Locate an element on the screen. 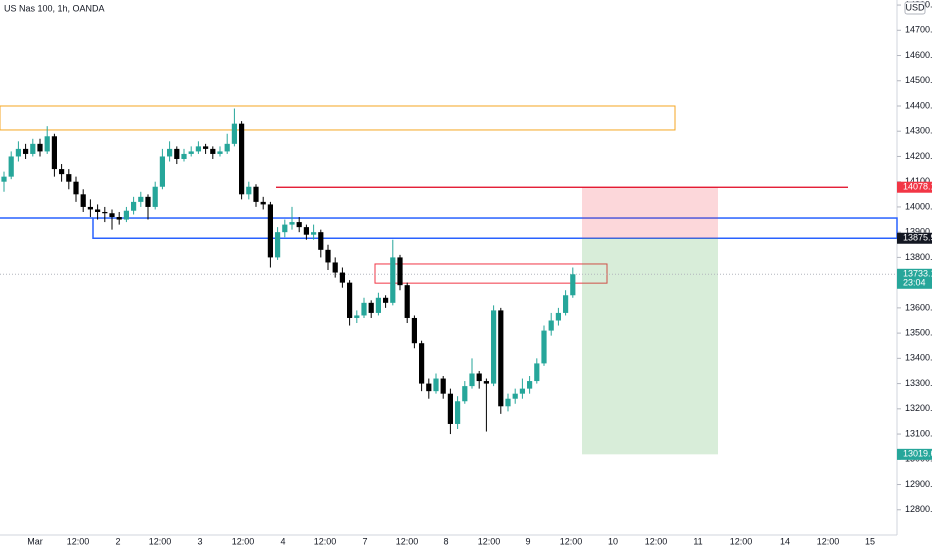 The image size is (932, 550). y-tick-label: 13400.0 is located at coordinates (918, 358).